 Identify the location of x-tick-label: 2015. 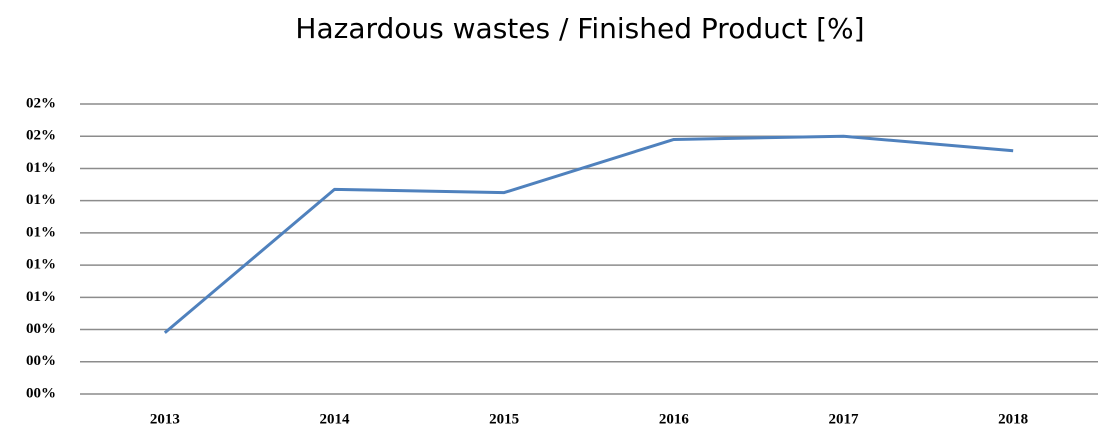
(504, 419).